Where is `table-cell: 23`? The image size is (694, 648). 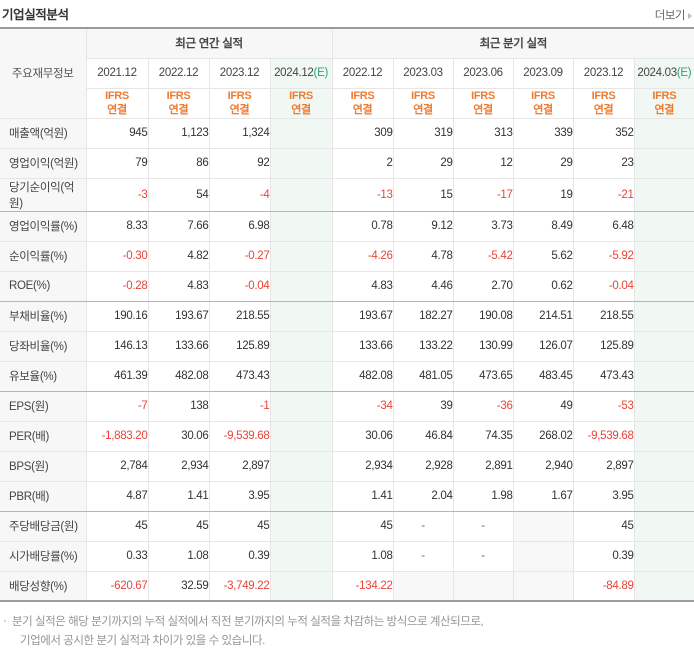 table-cell: 23 is located at coordinates (603, 163).